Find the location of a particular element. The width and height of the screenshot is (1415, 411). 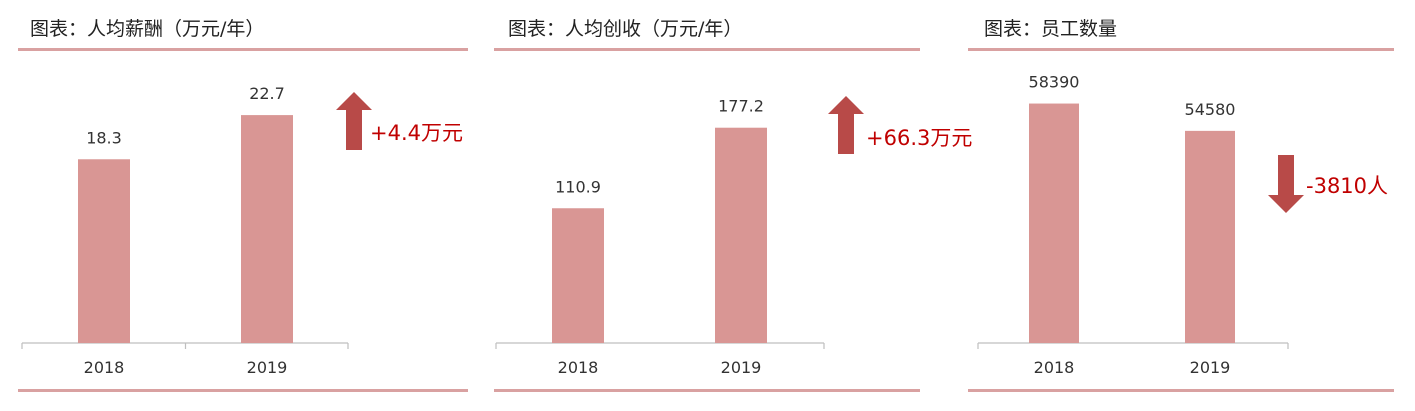

change-annotation: +66.3万元 is located at coordinates (919, 138).